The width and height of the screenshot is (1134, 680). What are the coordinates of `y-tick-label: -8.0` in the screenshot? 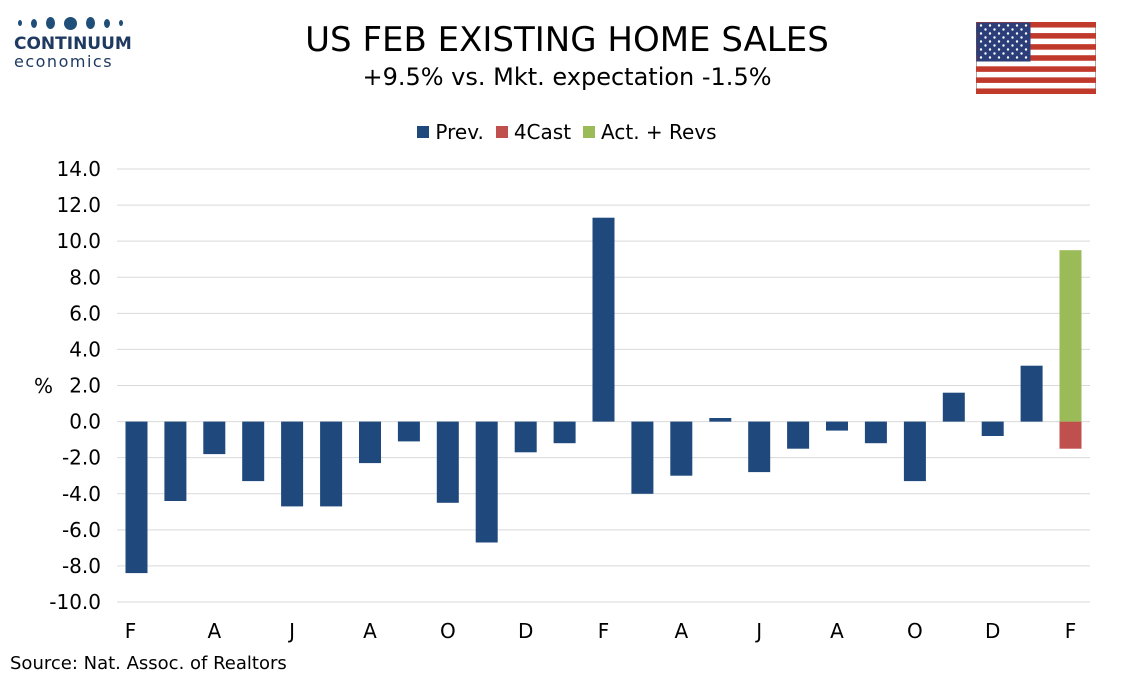 It's located at (81, 566).